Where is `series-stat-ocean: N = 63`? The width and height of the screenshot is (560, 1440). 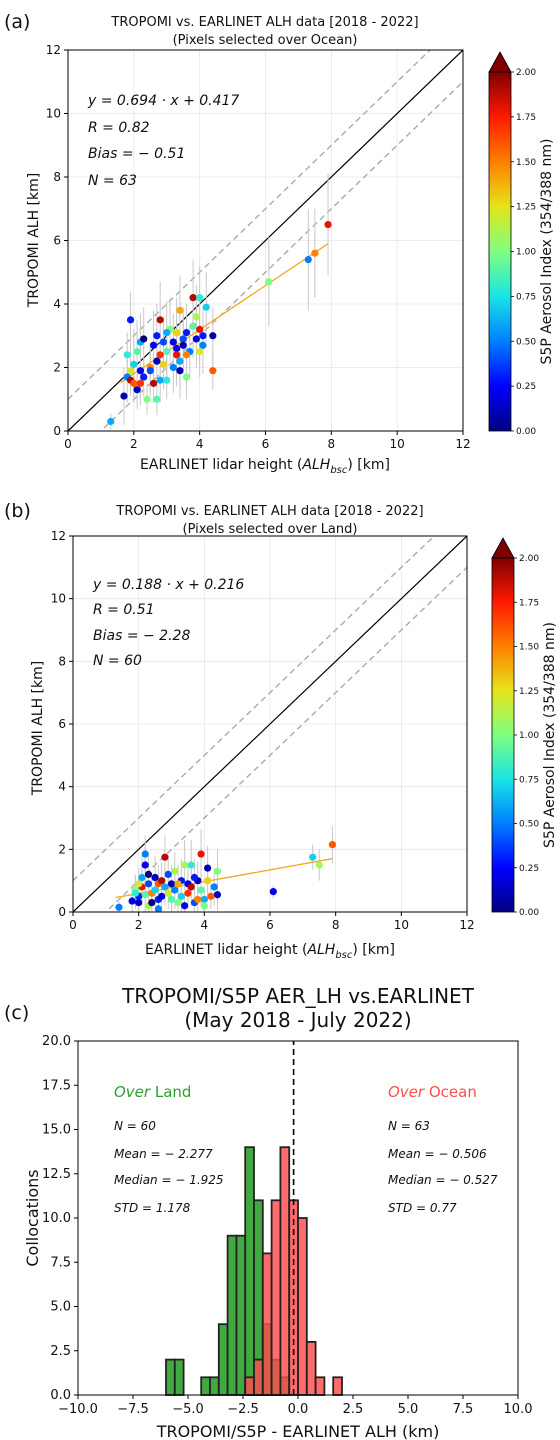 series-stat-ocean: N = 63 is located at coordinates (409, 1126).